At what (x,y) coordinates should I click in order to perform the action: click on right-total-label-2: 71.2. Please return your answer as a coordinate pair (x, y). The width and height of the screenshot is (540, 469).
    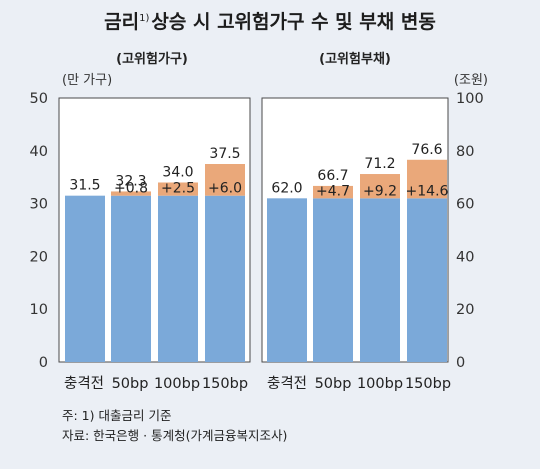
    Looking at the image, I should click on (379, 164).